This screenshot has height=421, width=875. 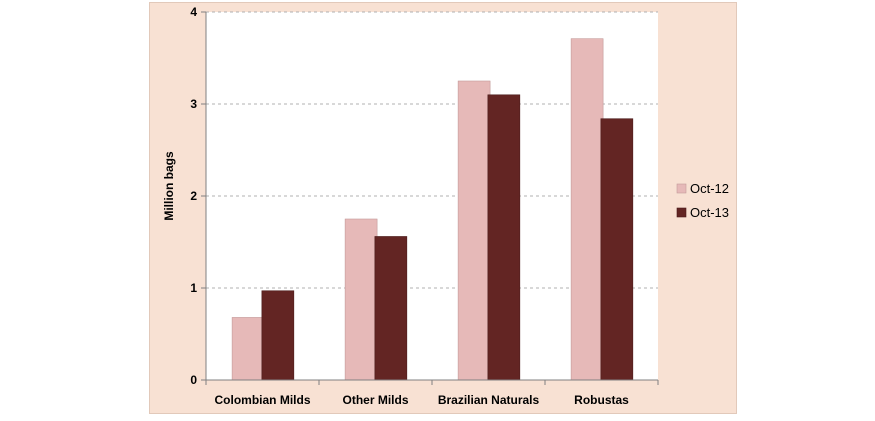 What do you see at coordinates (278, 335) in the screenshot?
I see `bar-oct-13-colombian-milds` at bounding box center [278, 335].